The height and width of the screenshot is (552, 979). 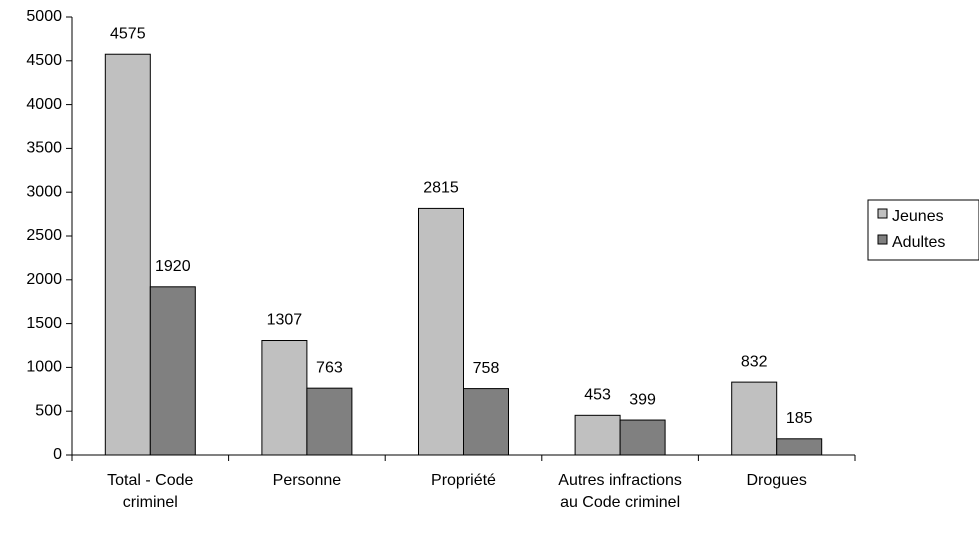 I want to click on data-label: 763, so click(x=329, y=367).